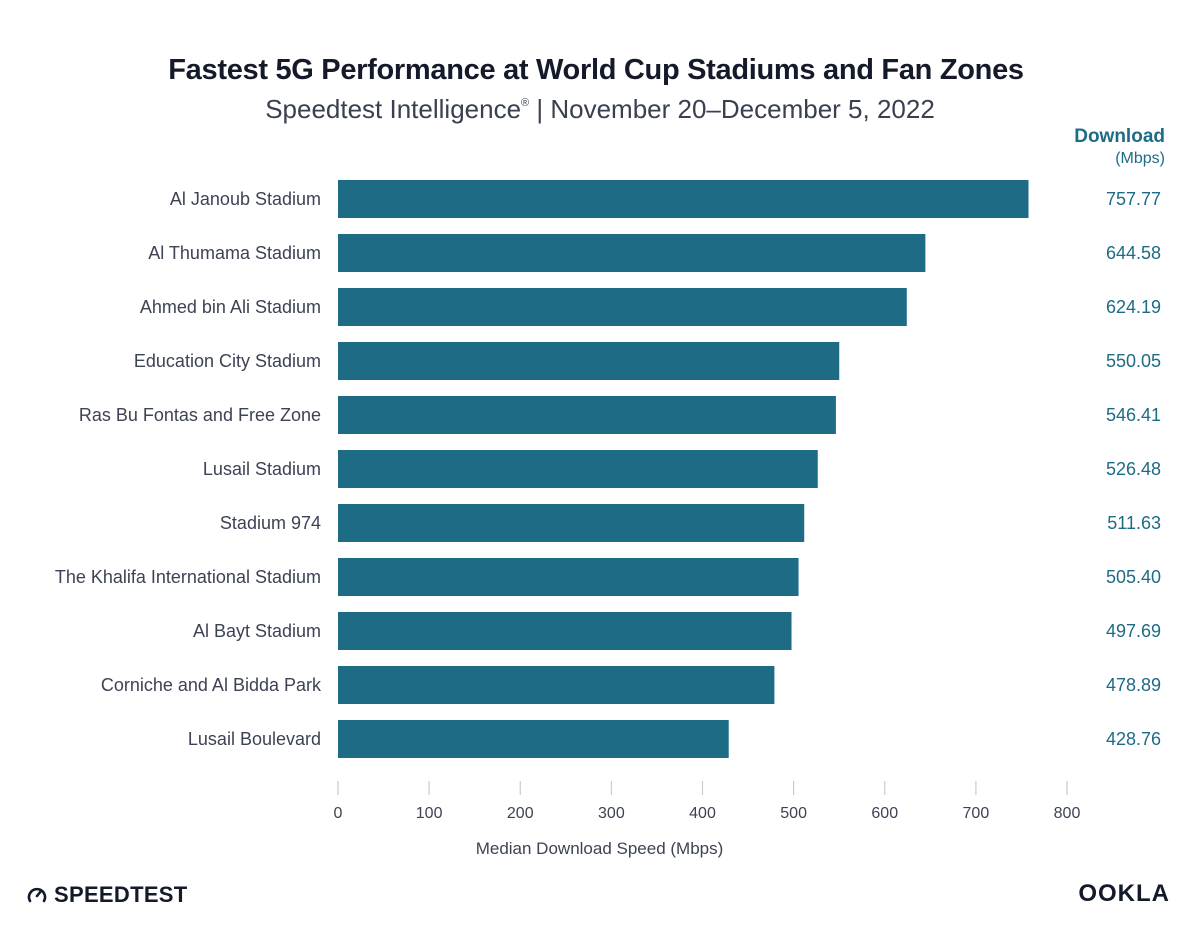  Describe the element at coordinates (211, 685) in the screenshot. I see `category-label: Corniche and Al Bidda Park` at that location.